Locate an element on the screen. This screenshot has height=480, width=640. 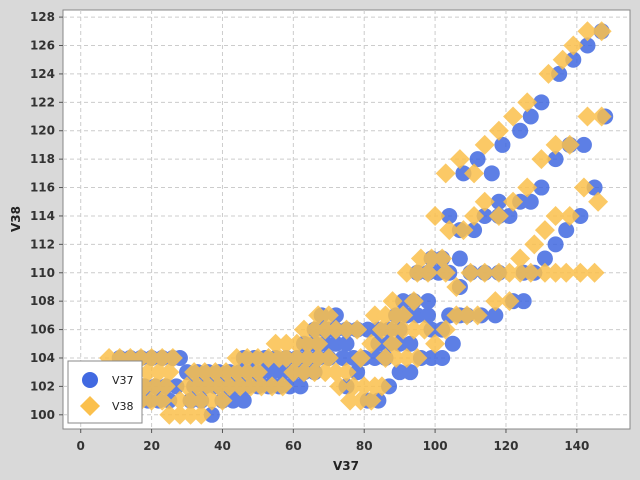
y-tick-label: 122 is located at coordinates (42, 102).